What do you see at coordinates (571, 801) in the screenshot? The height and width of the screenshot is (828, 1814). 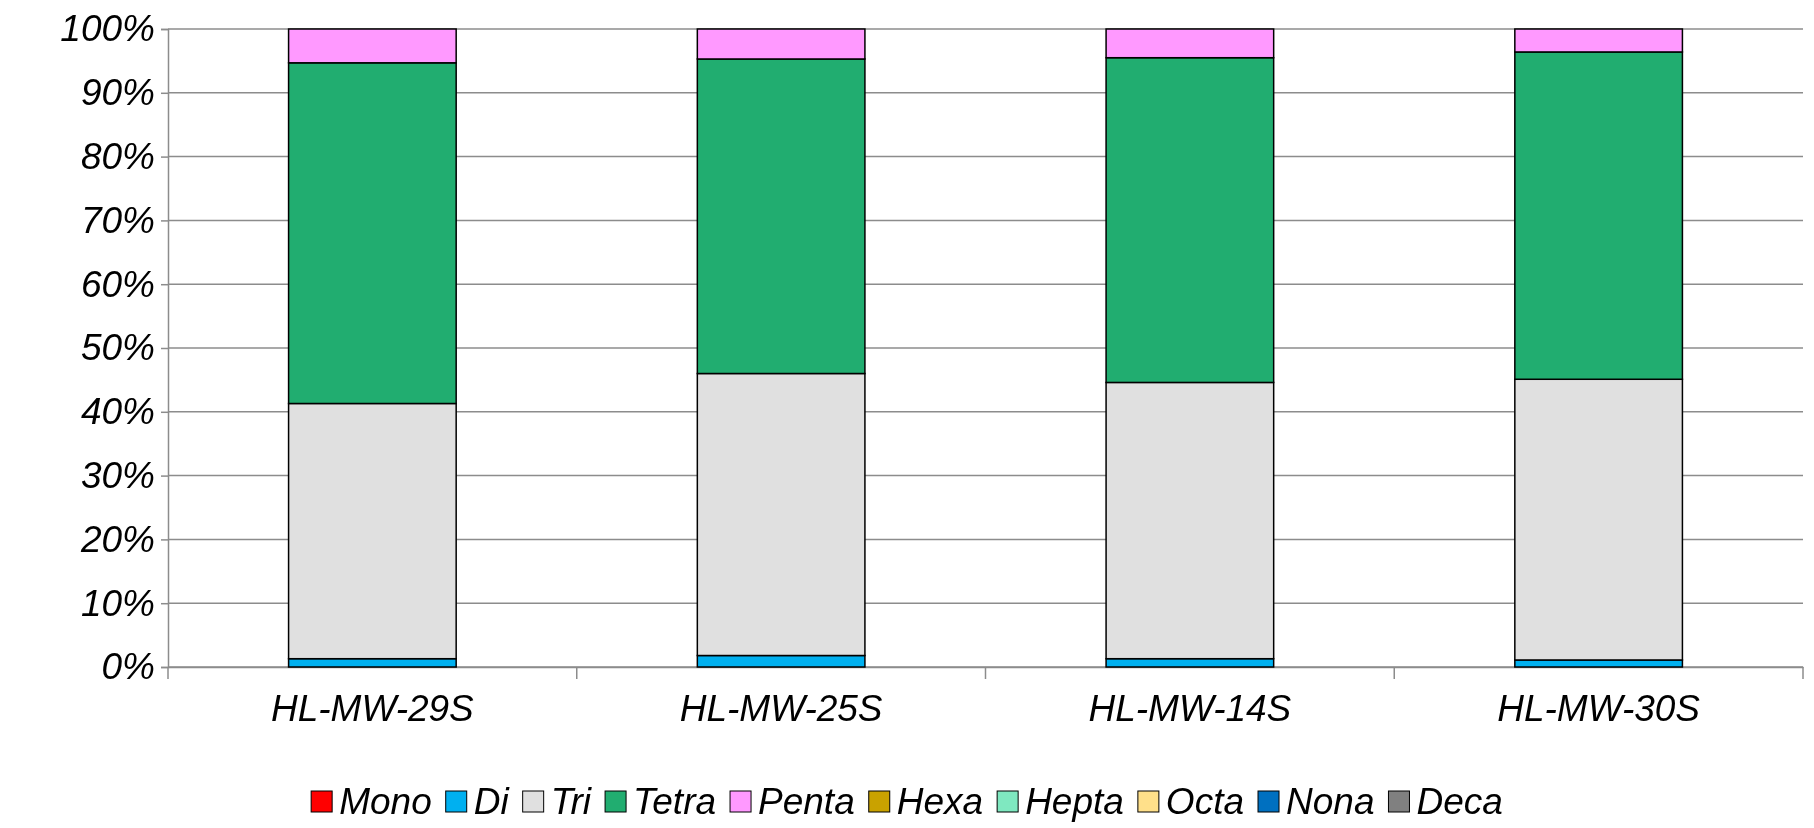 I see `legend-label: Tri` at bounding box center [571, 801].